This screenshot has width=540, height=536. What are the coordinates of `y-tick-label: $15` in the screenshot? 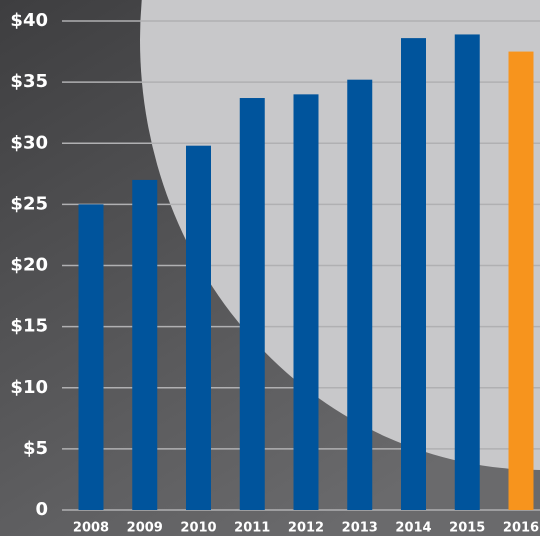 It's located at (29, 326).